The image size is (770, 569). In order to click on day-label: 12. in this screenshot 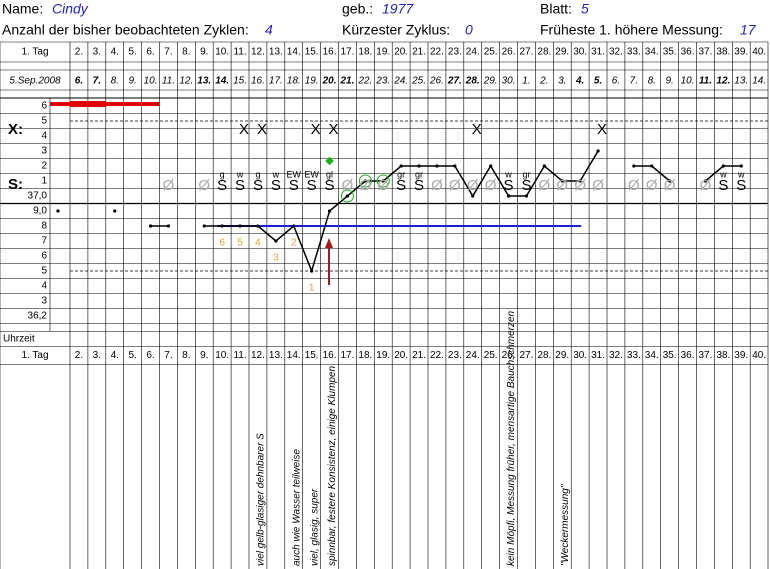, I will do `click(258, 355)`.